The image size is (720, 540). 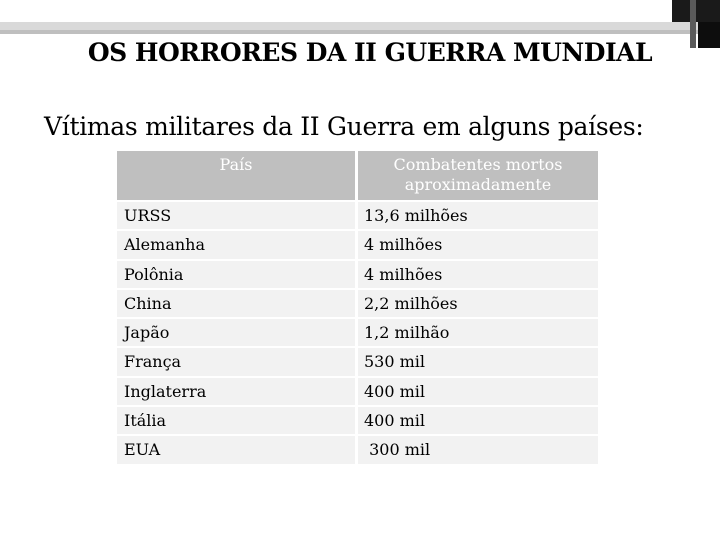 I want to click on cell-deaths: 2,2 milhões, so click(x=478, y=304).